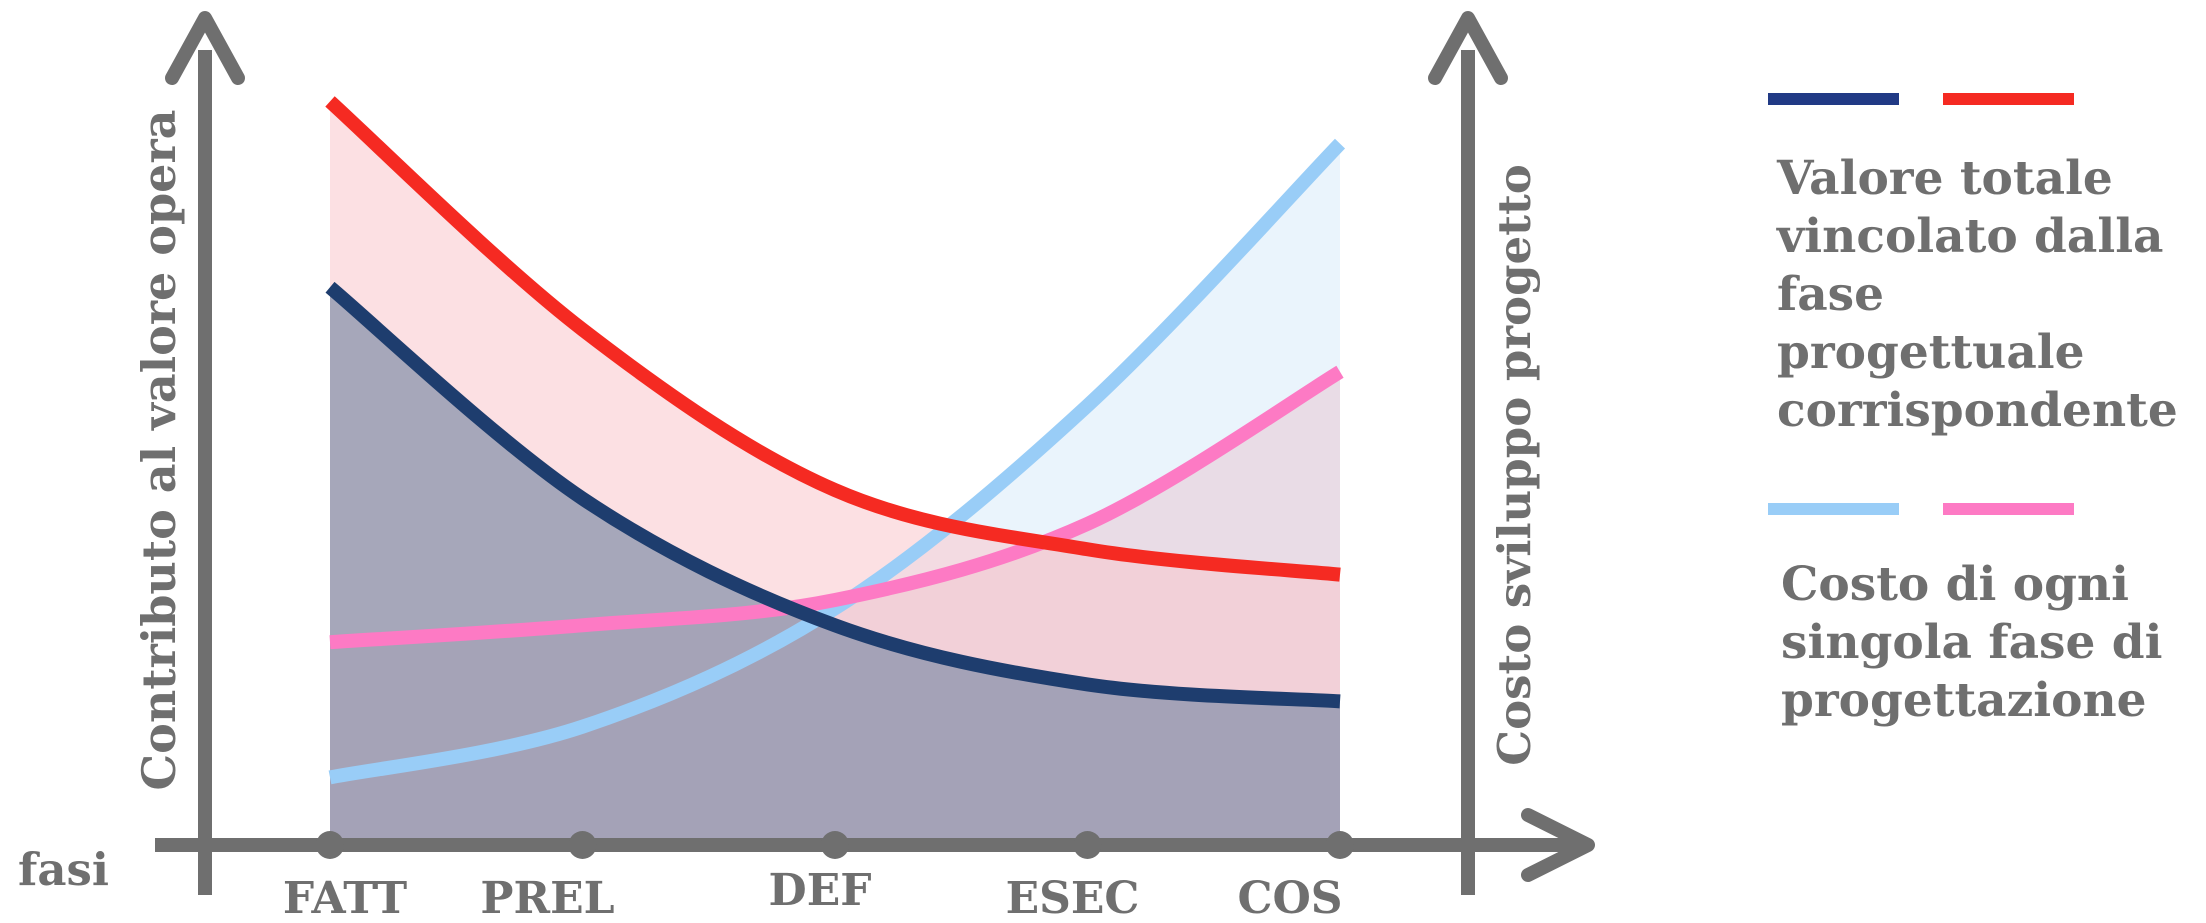 This screenshot has height=923, width=2206. Describe the element at coordinates (1977, 410) in the screenshot. I see `legend-line-4: corrispondente` at that location.